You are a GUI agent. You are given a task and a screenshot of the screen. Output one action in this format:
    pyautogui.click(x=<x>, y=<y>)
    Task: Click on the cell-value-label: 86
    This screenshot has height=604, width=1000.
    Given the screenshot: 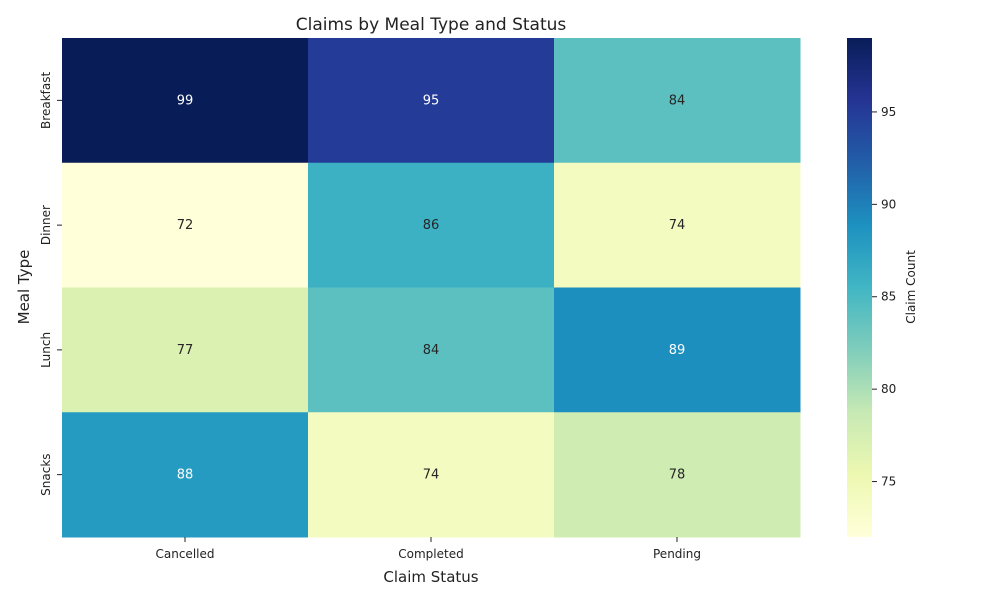 What is the action you would take?
    pyautogui.click(x=431, y=225)
    